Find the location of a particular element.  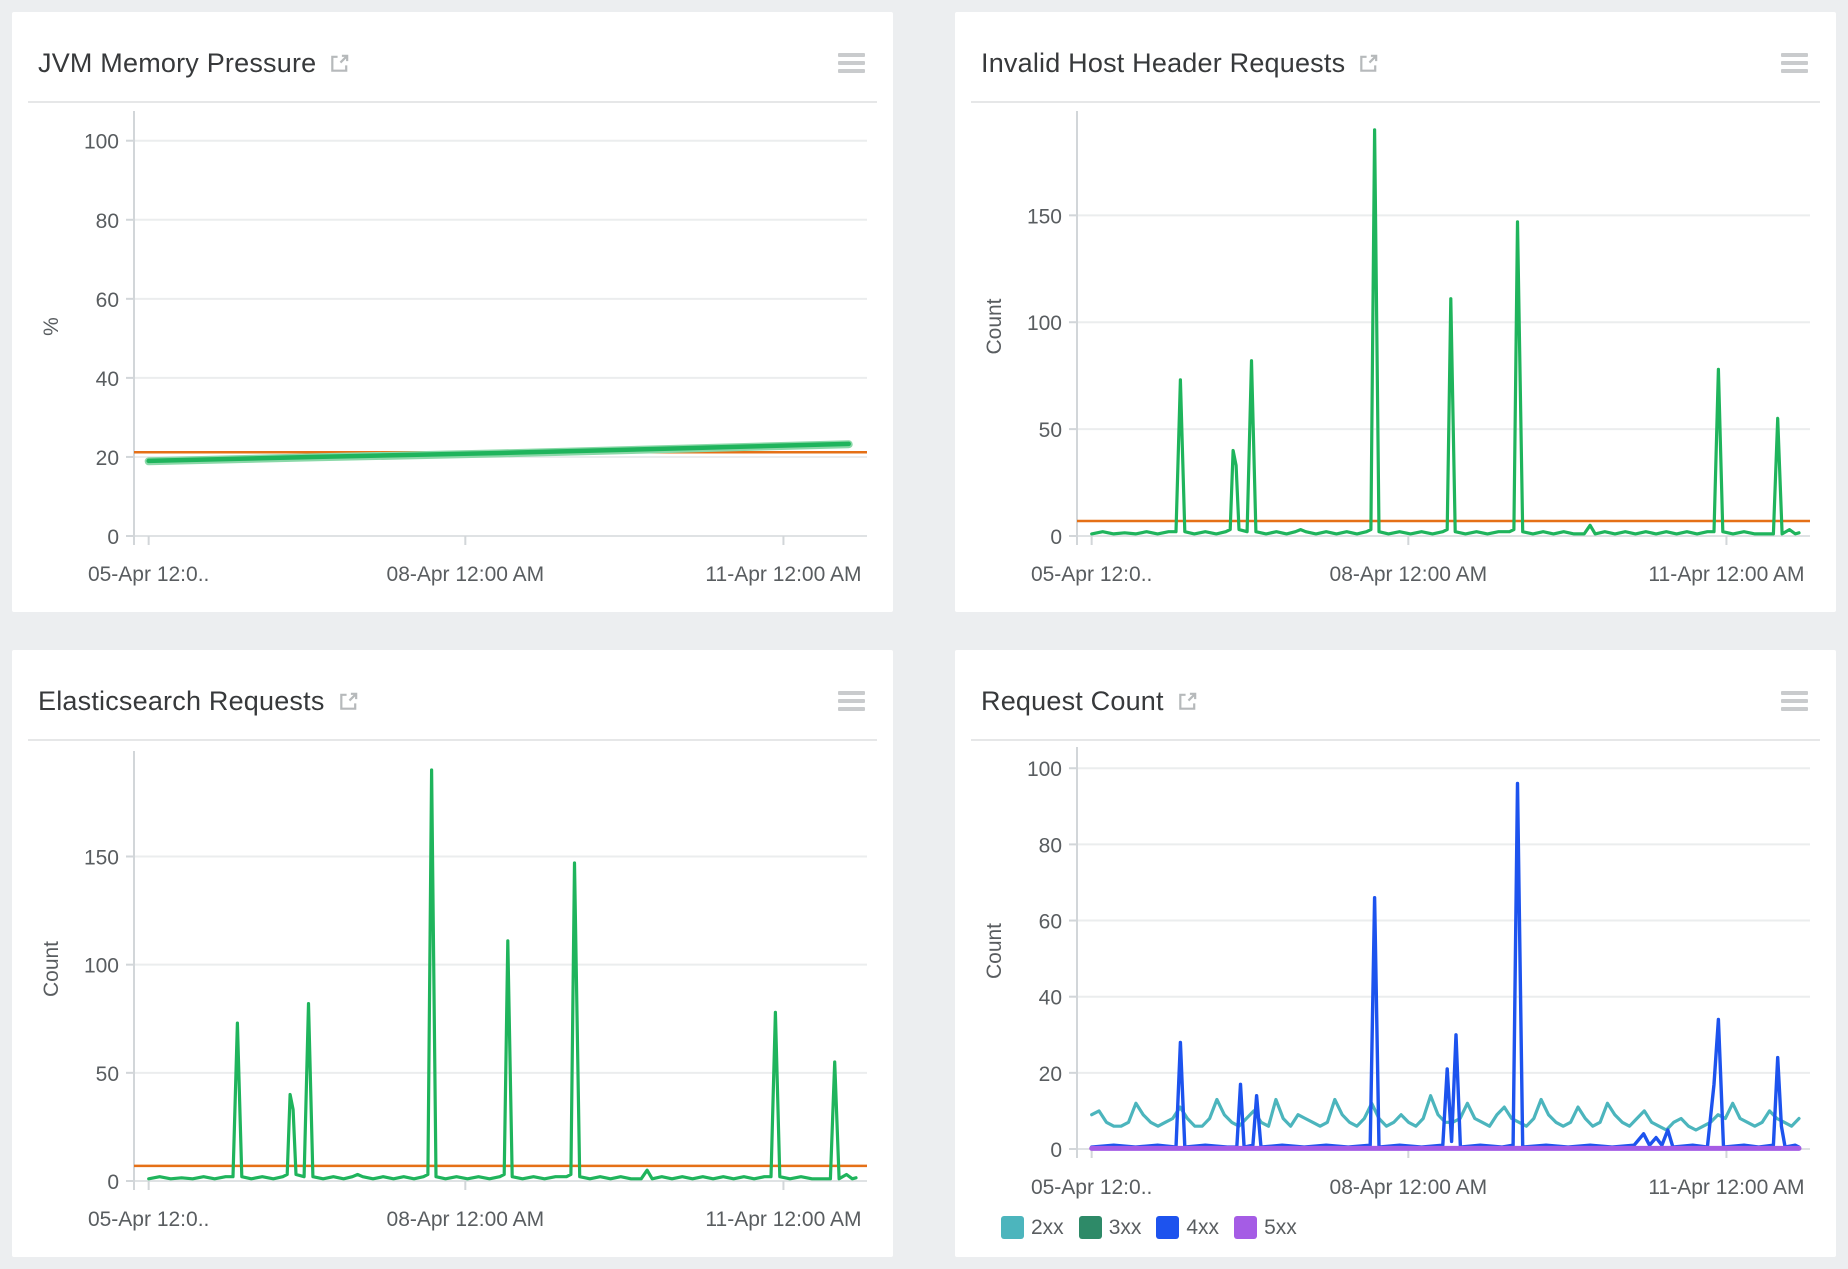

legend-item-5xx: 5xx is located at coordinates (1265, 1228).